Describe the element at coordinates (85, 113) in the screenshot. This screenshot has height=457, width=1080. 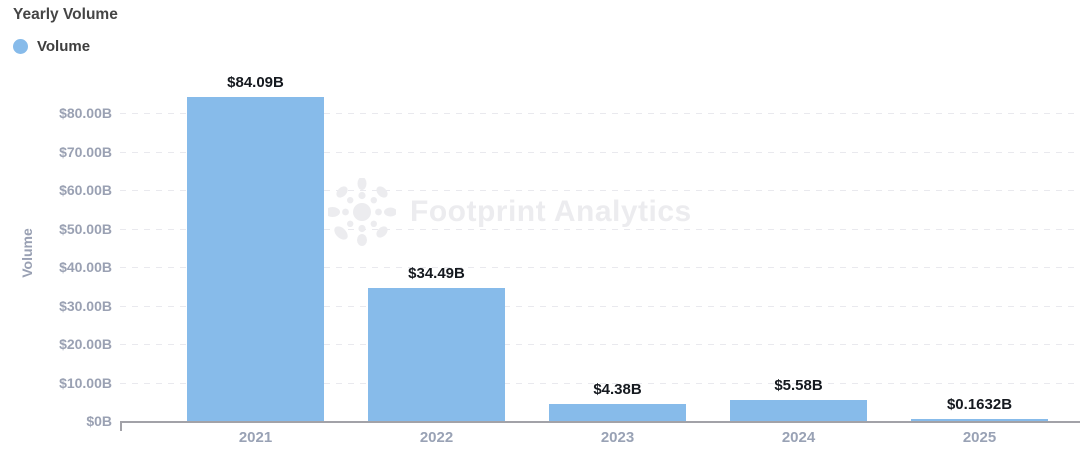
I see `y-tick-label: $80.00B` at that location.